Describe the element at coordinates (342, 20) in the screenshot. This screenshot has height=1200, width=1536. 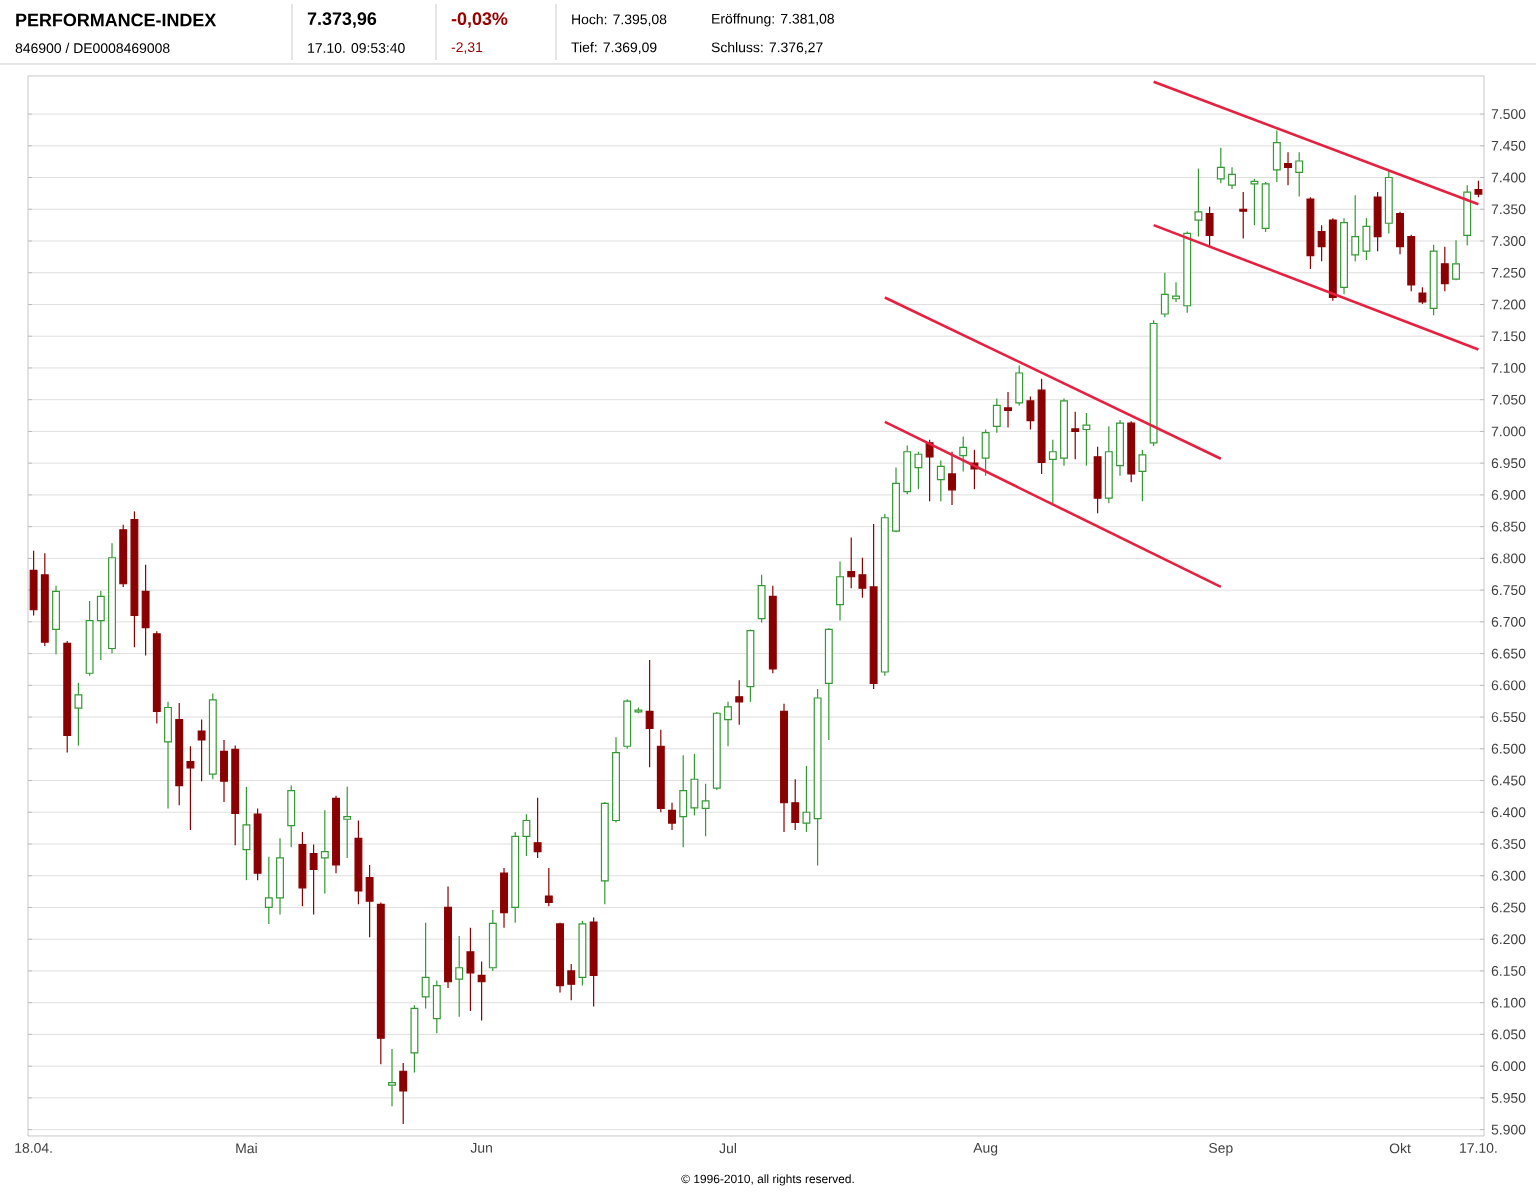
I see `text: 7.373,96` at that location.